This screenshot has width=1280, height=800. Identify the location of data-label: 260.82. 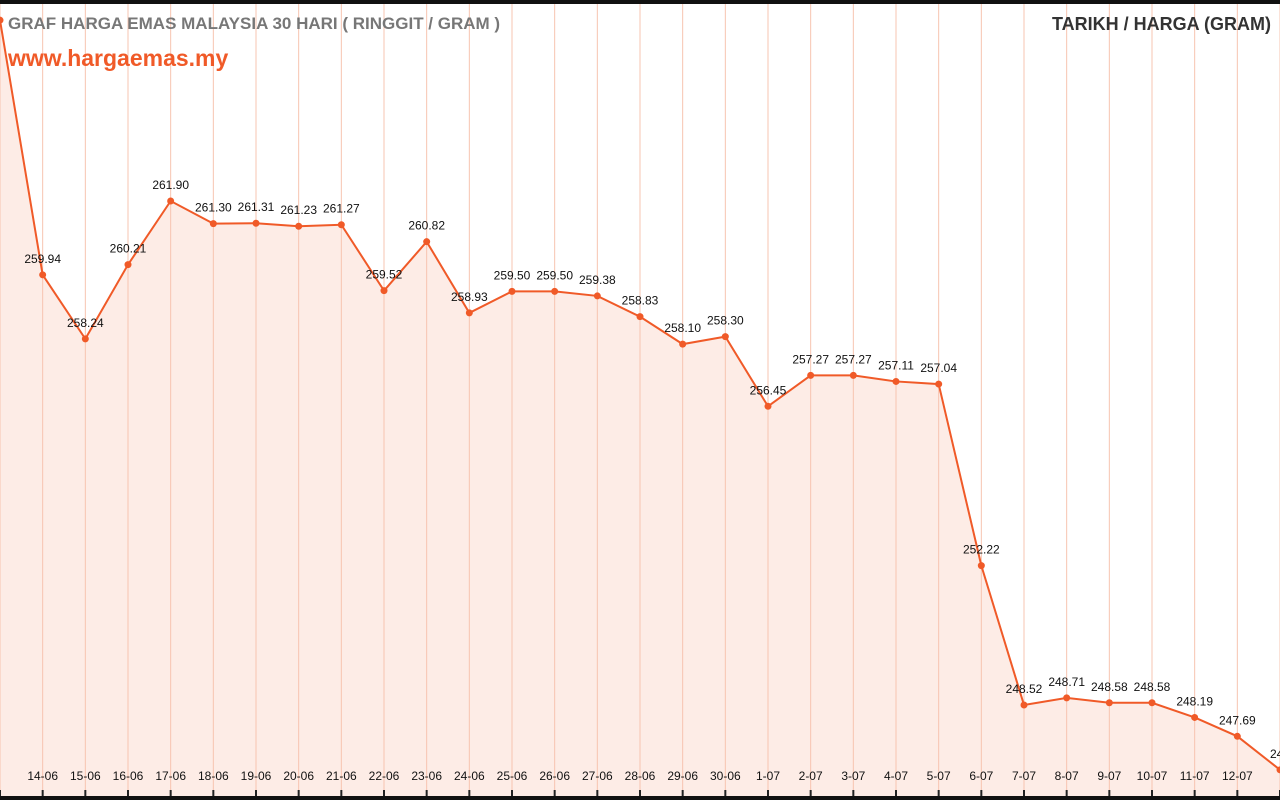
(426, 226).